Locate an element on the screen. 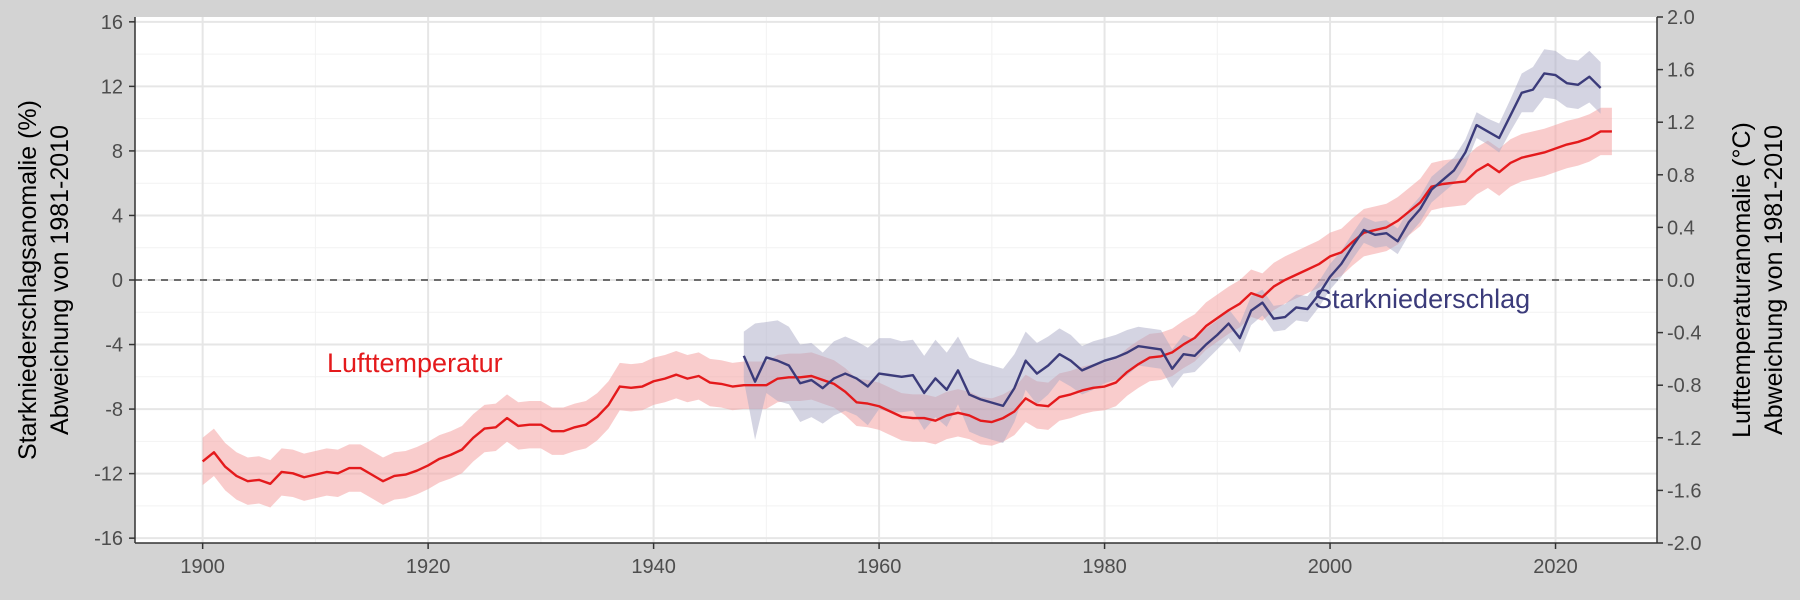  y-right-tick-label: -2.0 is located at coordinates (1684, 544).